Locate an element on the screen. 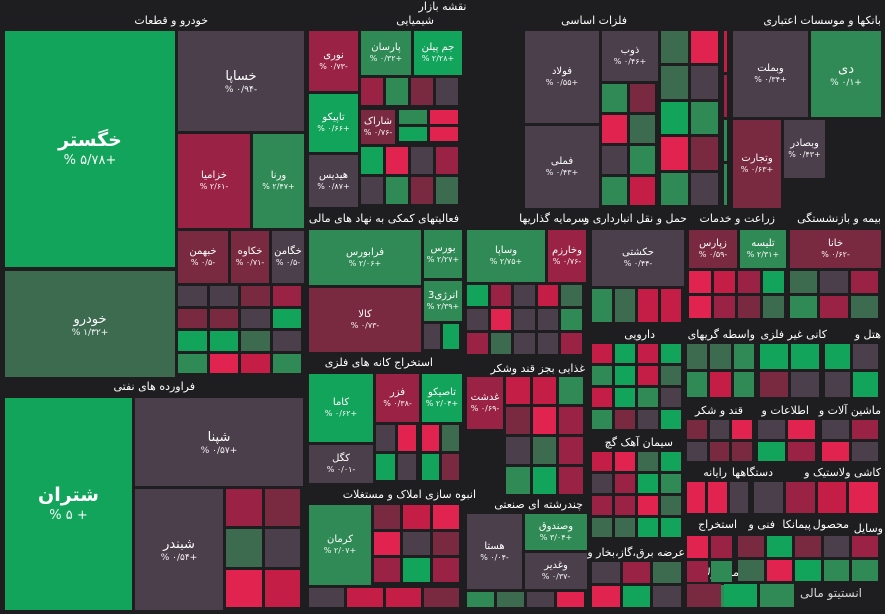 This screenshot has width=885, height=614. tile-kerman: کرمان % ۲/۰۷+ is located at coordinates (340, 545).